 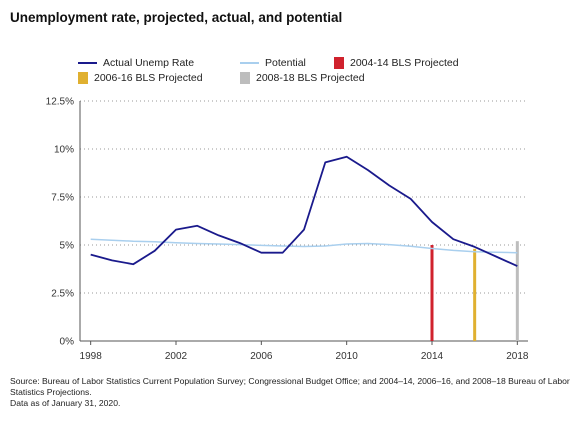 I want to click on legend-label-potential: Potential, so click(x=285, y=63).